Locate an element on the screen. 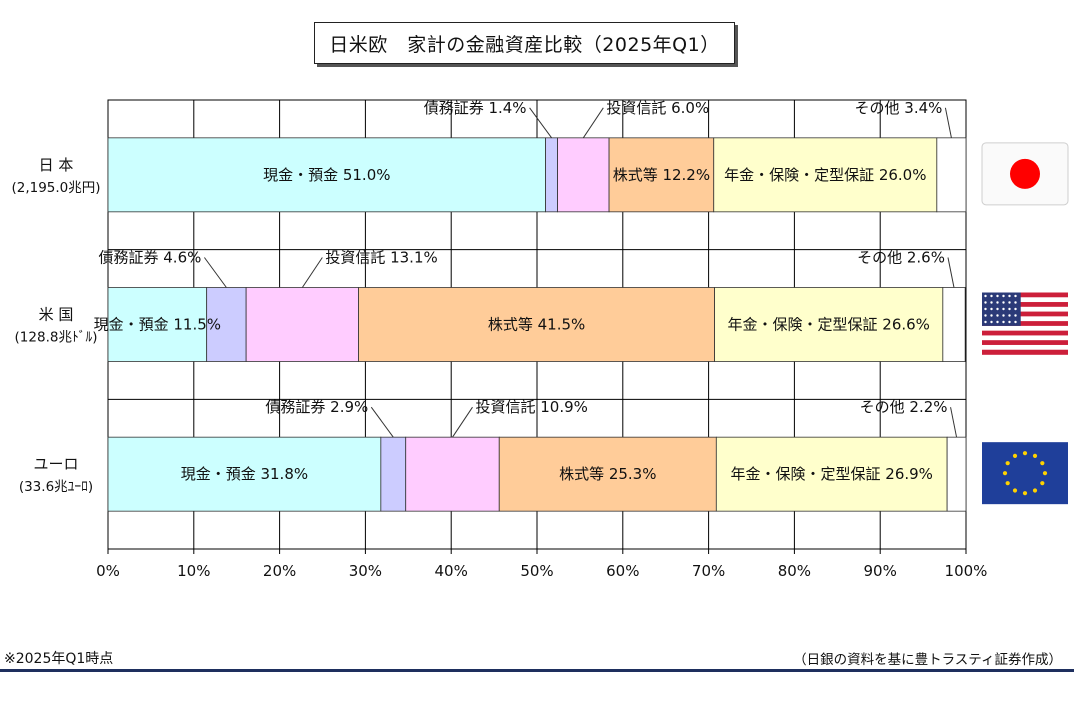 This screenshot has height=707, width=1074. usa-flag-icon is located at coordinates (1025, 323).